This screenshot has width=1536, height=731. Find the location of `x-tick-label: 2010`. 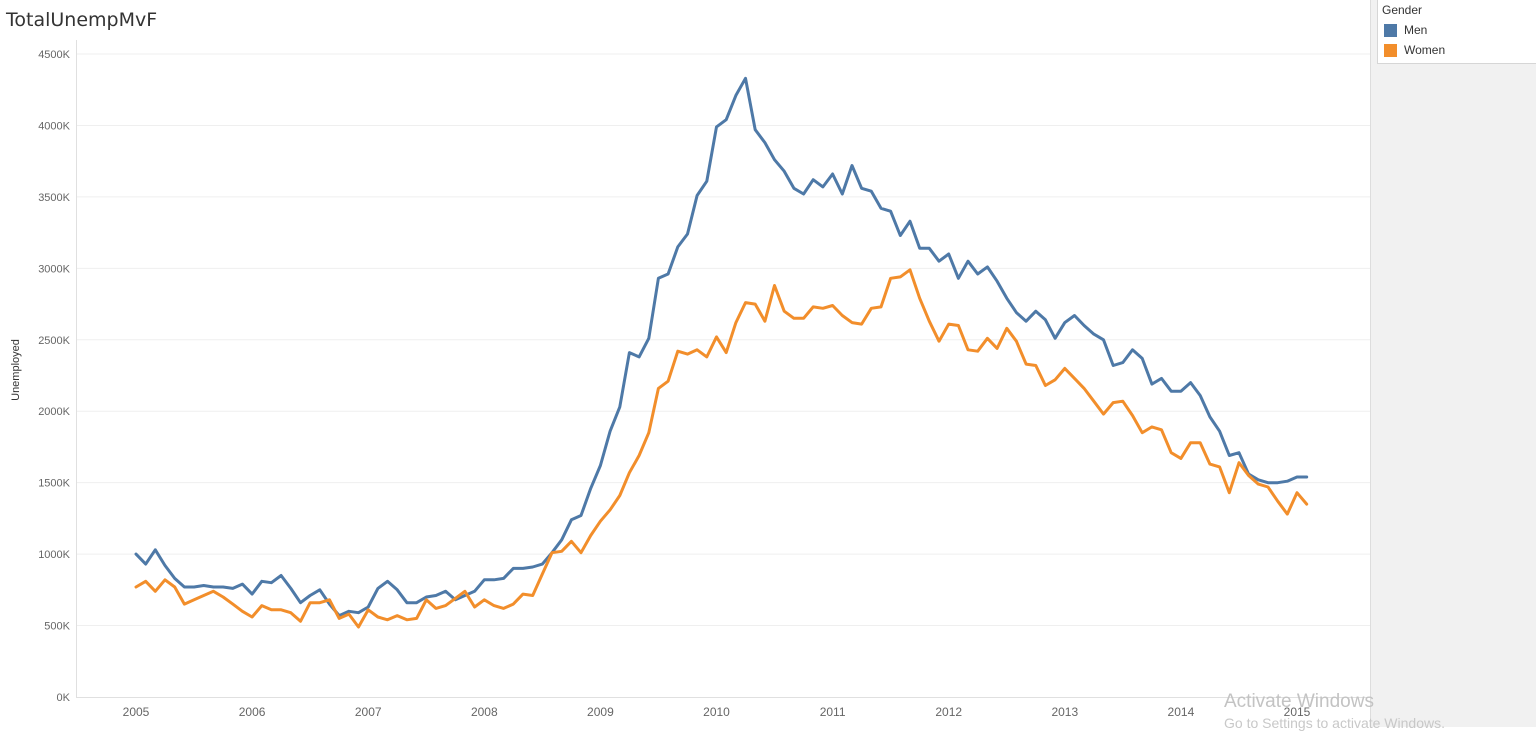

x-tick-label: 2010 is located at coordinates (716, 712).